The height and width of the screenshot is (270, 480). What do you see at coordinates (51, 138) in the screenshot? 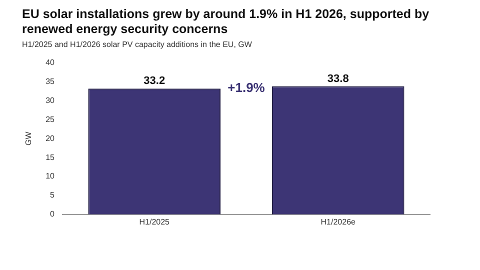
I see `y-tick-label: 20` at bounding box center [51, 138].